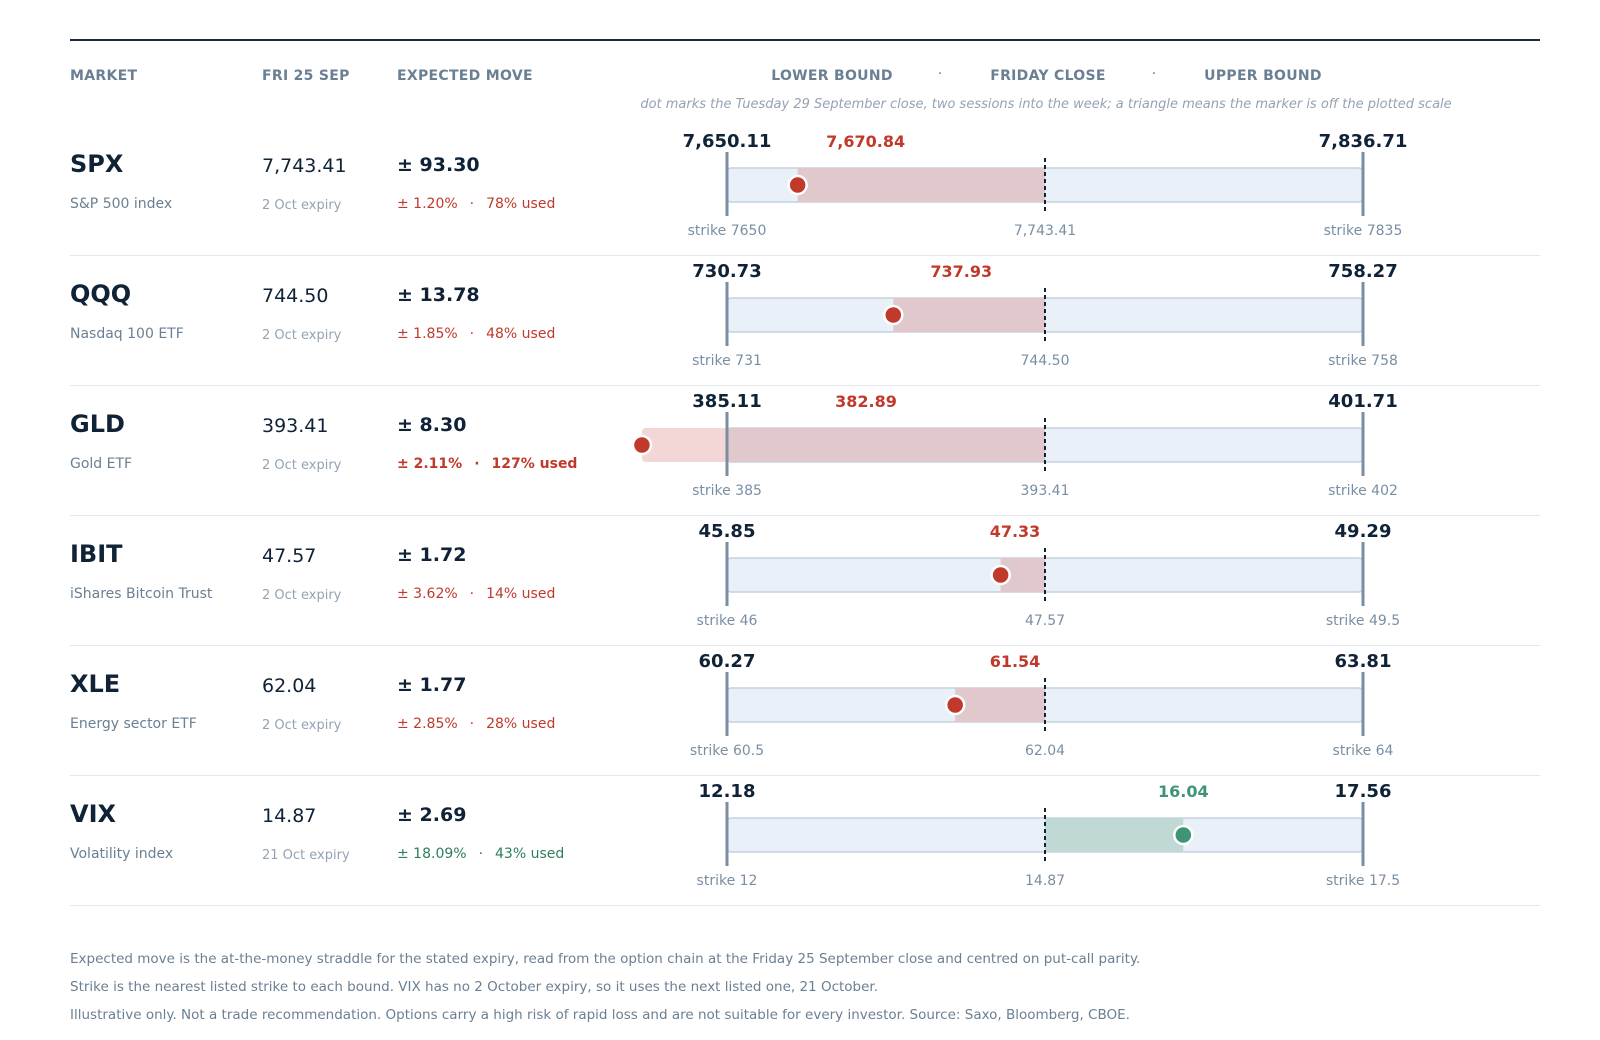 The height and width of the screenshot is (1040, 1600). I want to click on upper-strike-label: strike 17.5, so click(1363, 881).